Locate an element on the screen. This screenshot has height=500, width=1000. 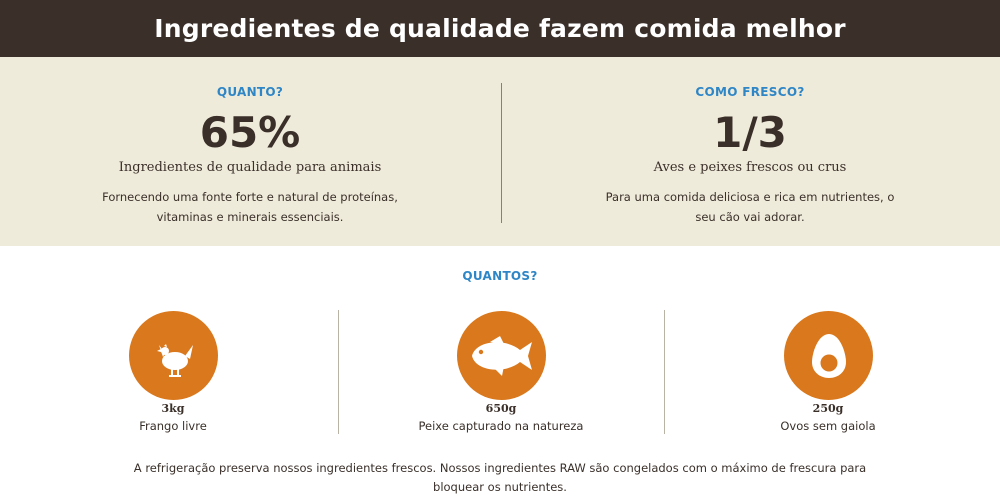
ingredient-chicken: 3kg Frango livre is located at coordinates (173, 375).